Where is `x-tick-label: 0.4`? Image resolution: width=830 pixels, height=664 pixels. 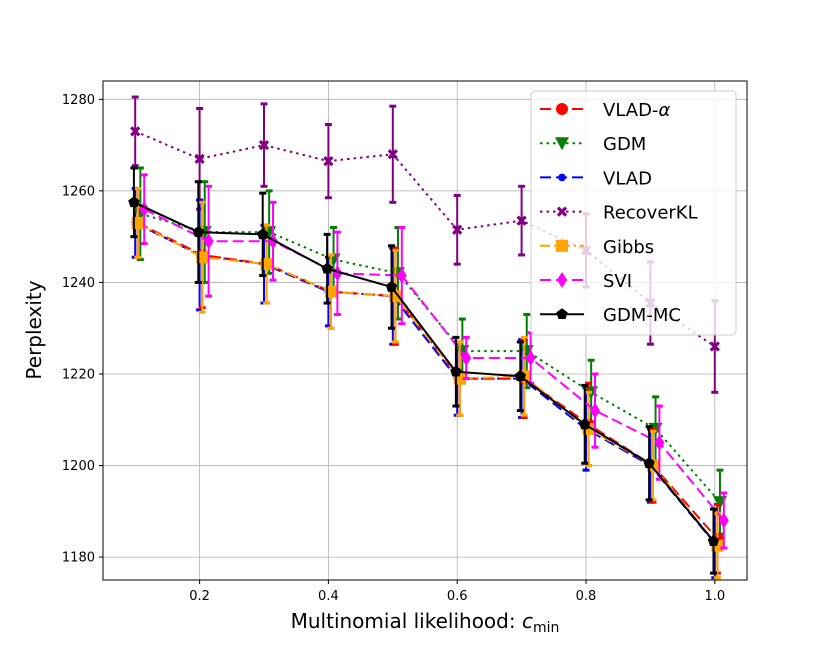
x-tick-label: 0.4 is located at coordinates (328, 596).